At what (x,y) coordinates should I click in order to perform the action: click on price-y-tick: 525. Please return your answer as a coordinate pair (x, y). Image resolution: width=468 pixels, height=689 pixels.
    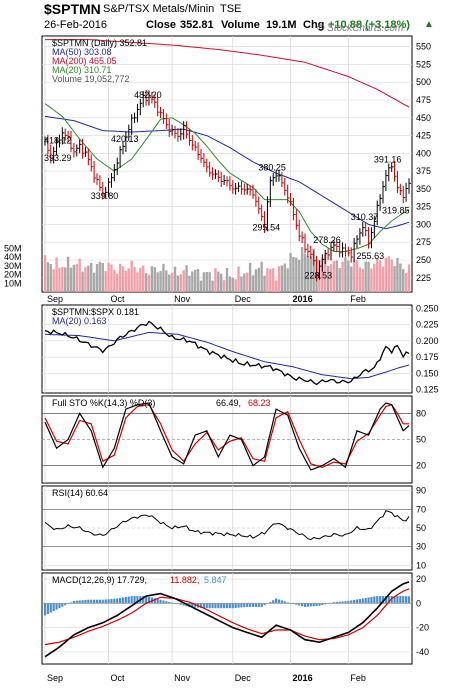
    Looking at the image, I should click on (423, 64).